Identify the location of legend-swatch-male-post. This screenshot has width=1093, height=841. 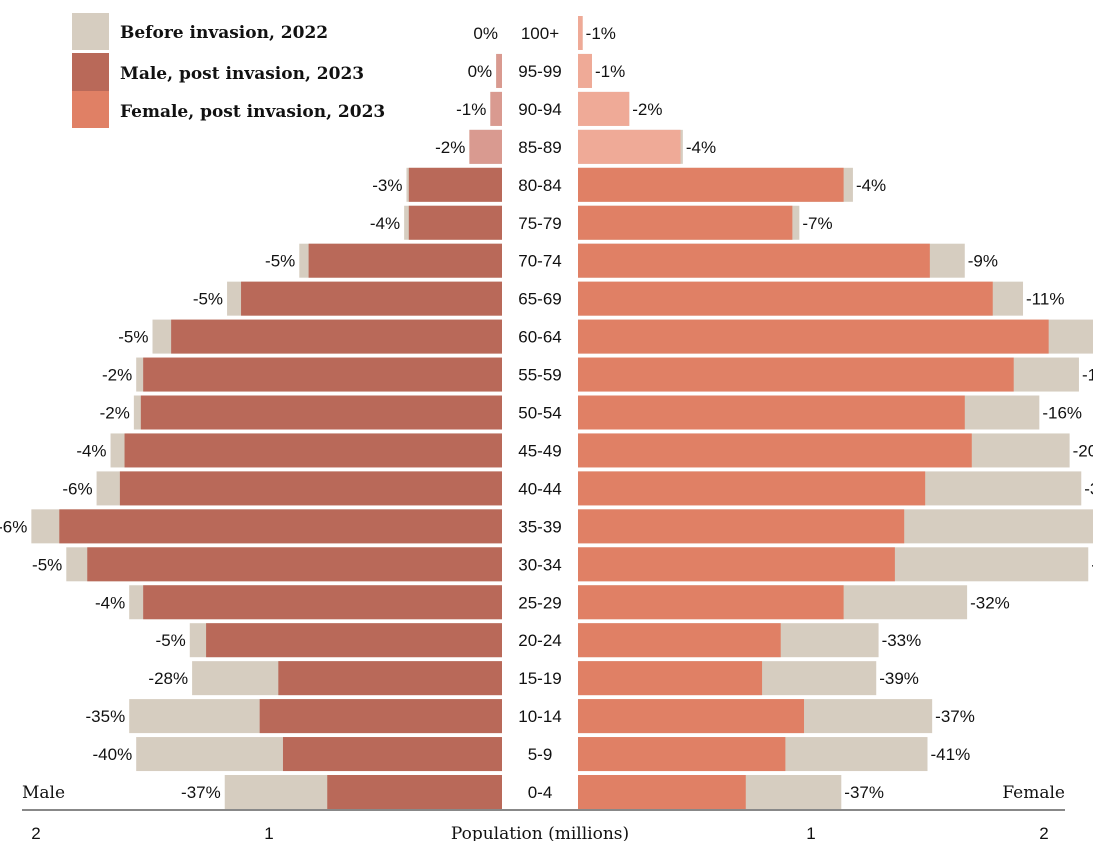
(90, 72).